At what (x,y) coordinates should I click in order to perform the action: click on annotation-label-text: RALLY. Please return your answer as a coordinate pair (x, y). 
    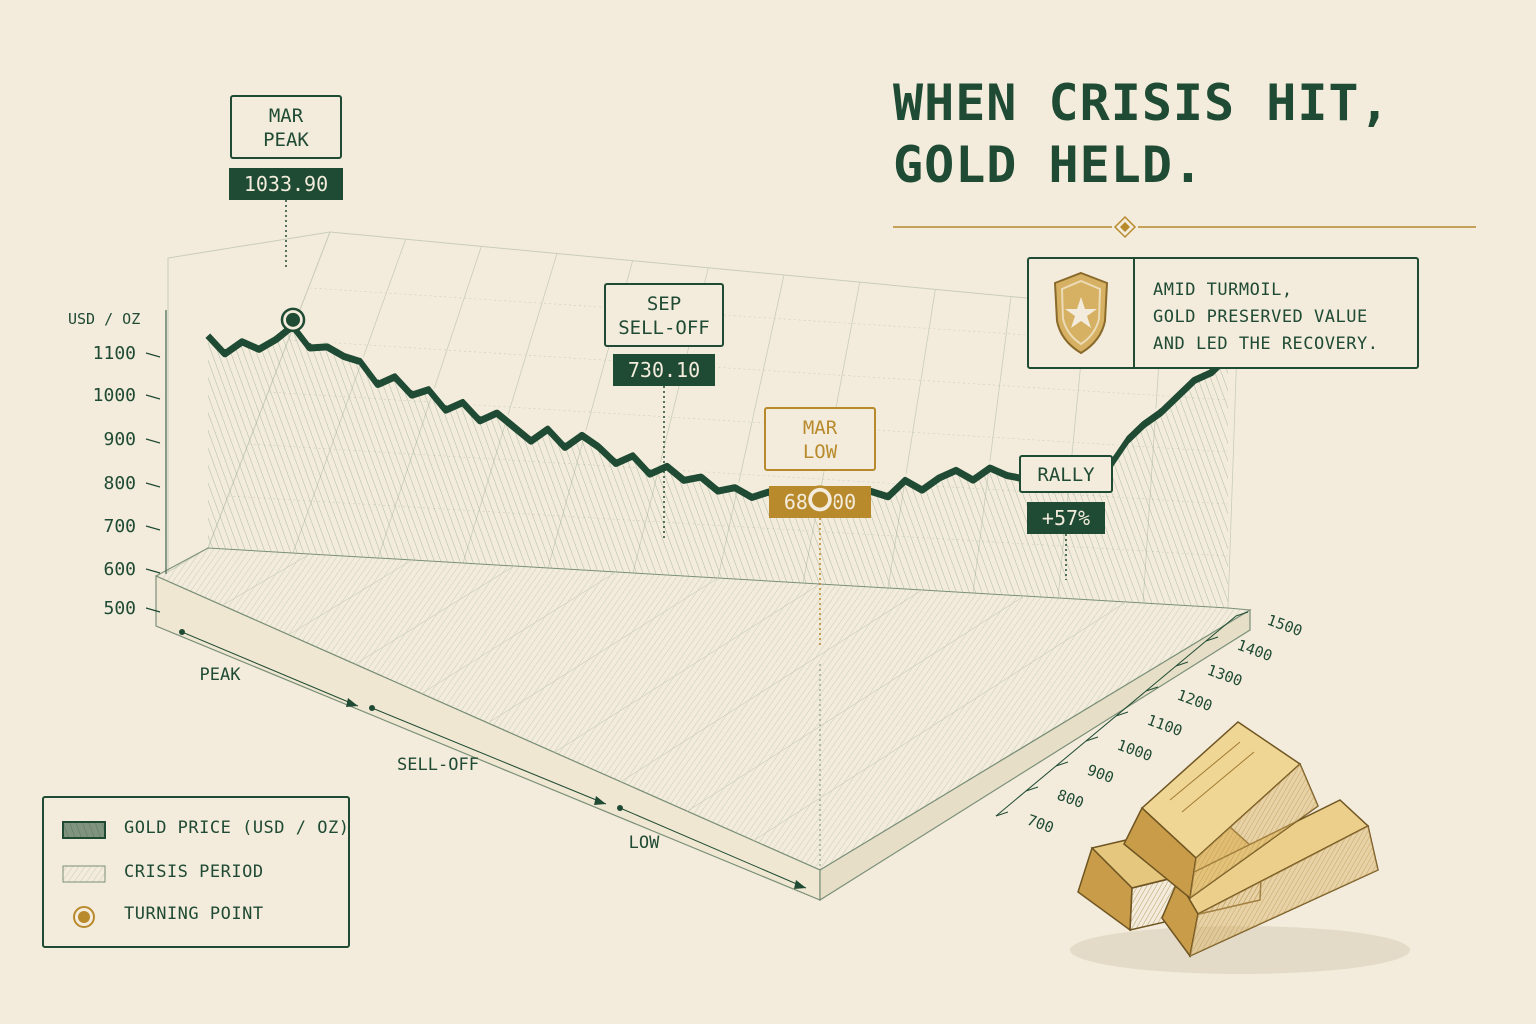
    Looking at the image, I should click on (1066, 475).